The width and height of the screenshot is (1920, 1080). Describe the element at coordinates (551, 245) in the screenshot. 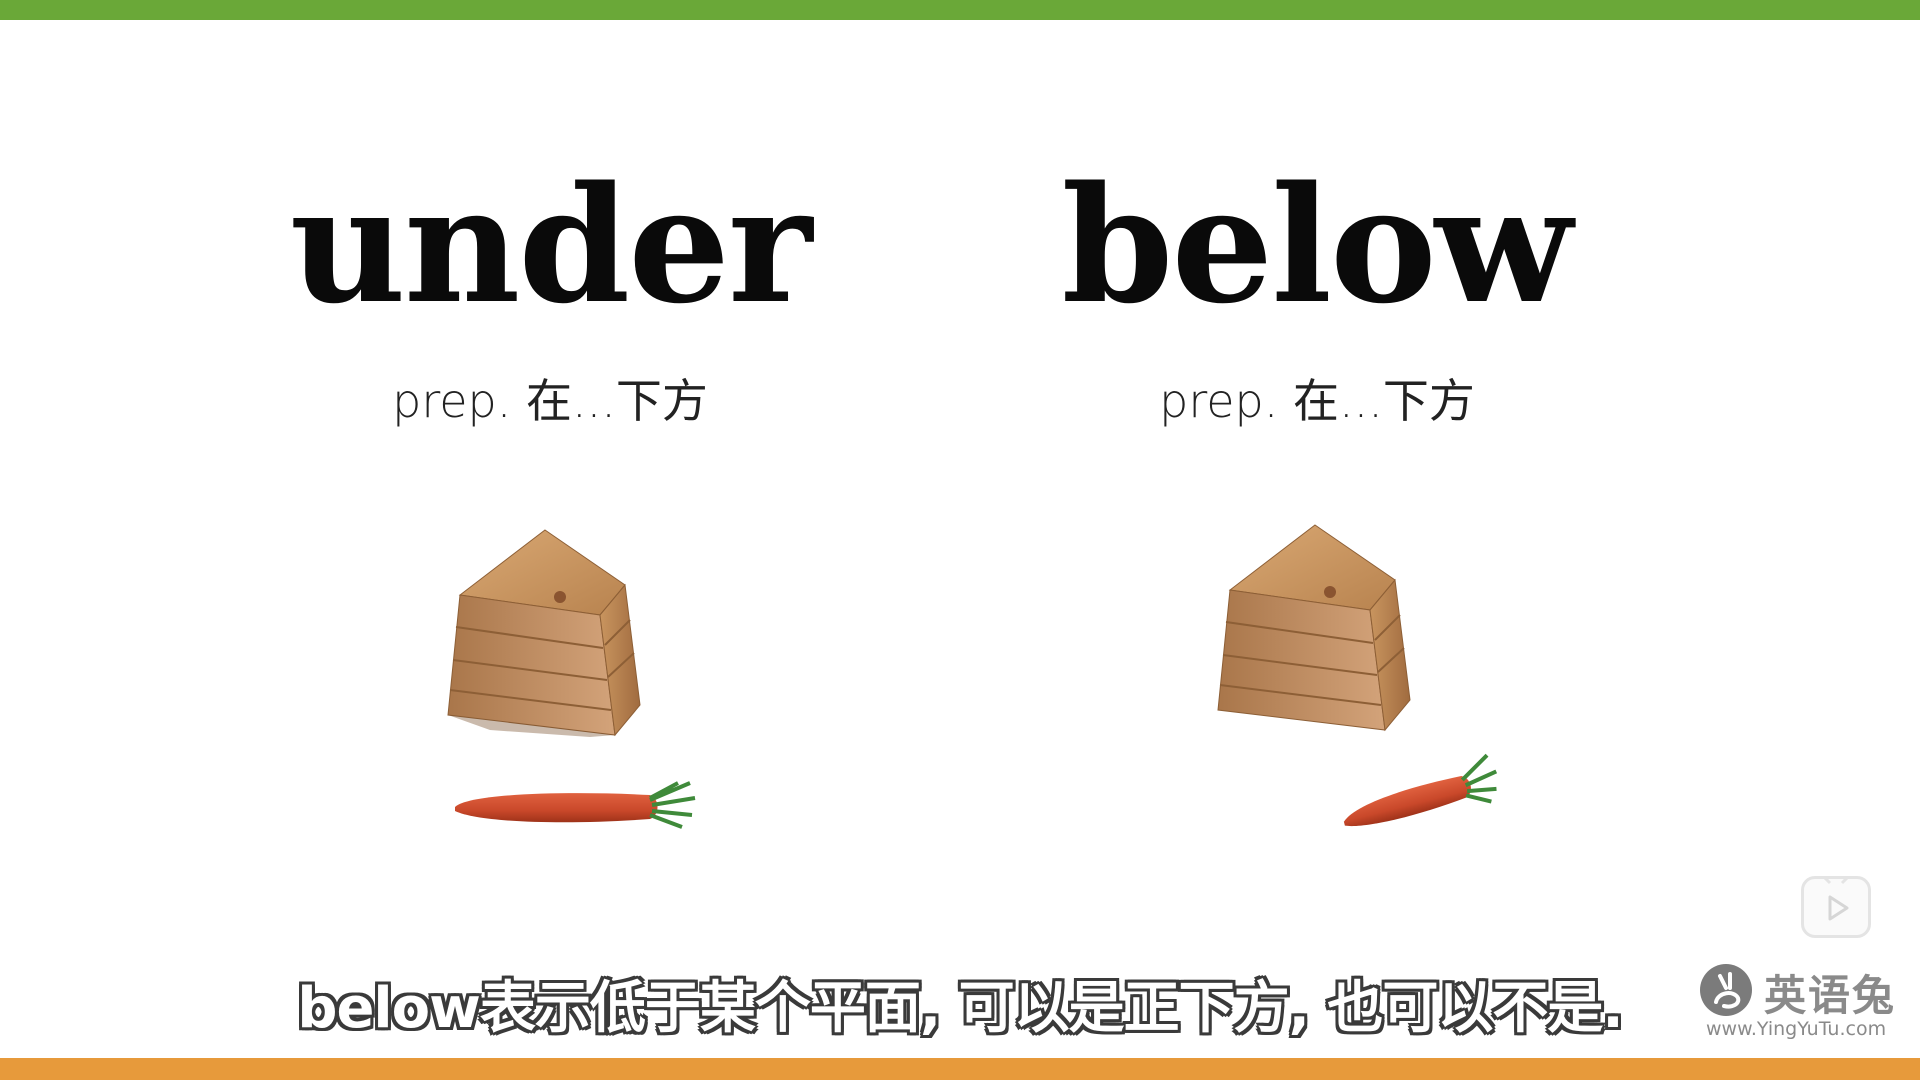

I see `word-under: under` at that location.